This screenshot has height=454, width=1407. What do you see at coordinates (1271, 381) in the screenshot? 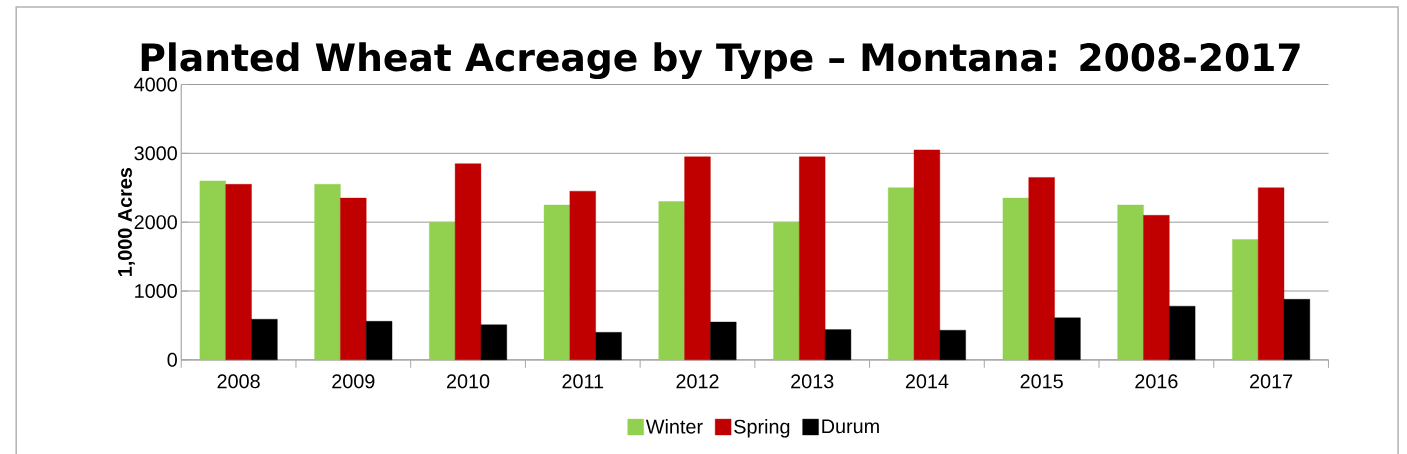
I see `x-tick-label: 2017` at bounding box center [1271, 381].